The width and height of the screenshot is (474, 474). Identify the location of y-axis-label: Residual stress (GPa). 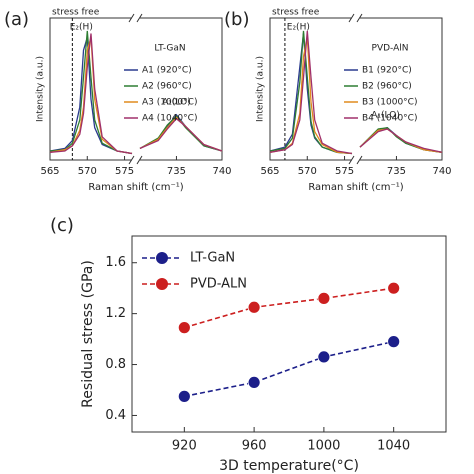
(88, 334).